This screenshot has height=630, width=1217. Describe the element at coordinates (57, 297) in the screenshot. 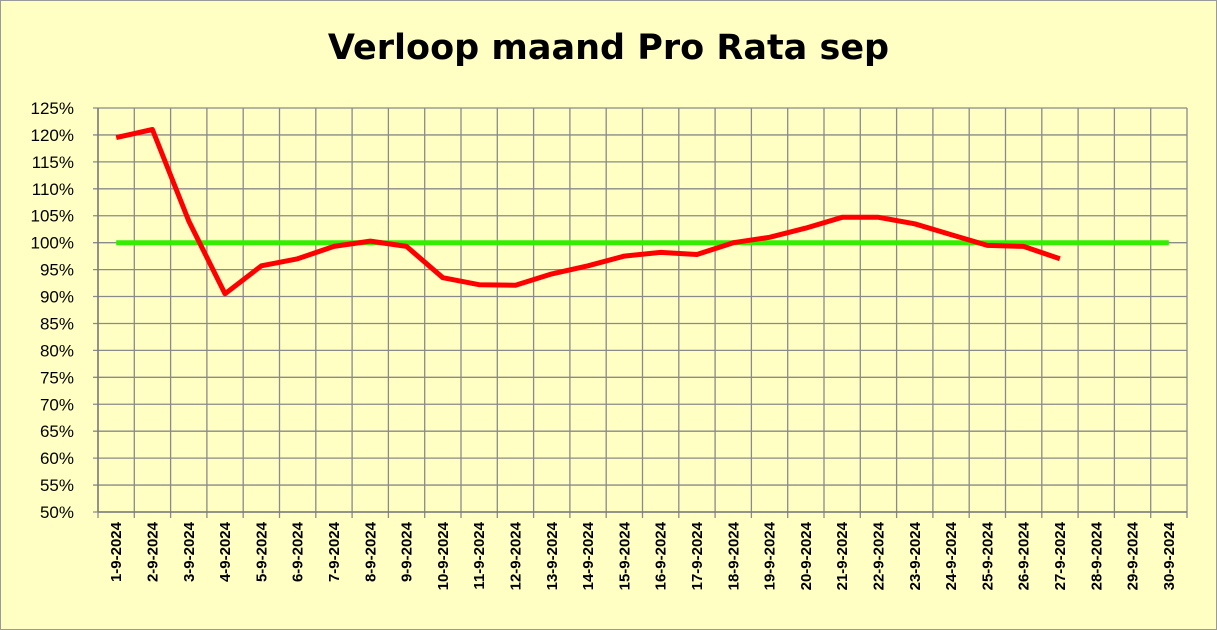

I see `y-tick-label: 90%` at that location.